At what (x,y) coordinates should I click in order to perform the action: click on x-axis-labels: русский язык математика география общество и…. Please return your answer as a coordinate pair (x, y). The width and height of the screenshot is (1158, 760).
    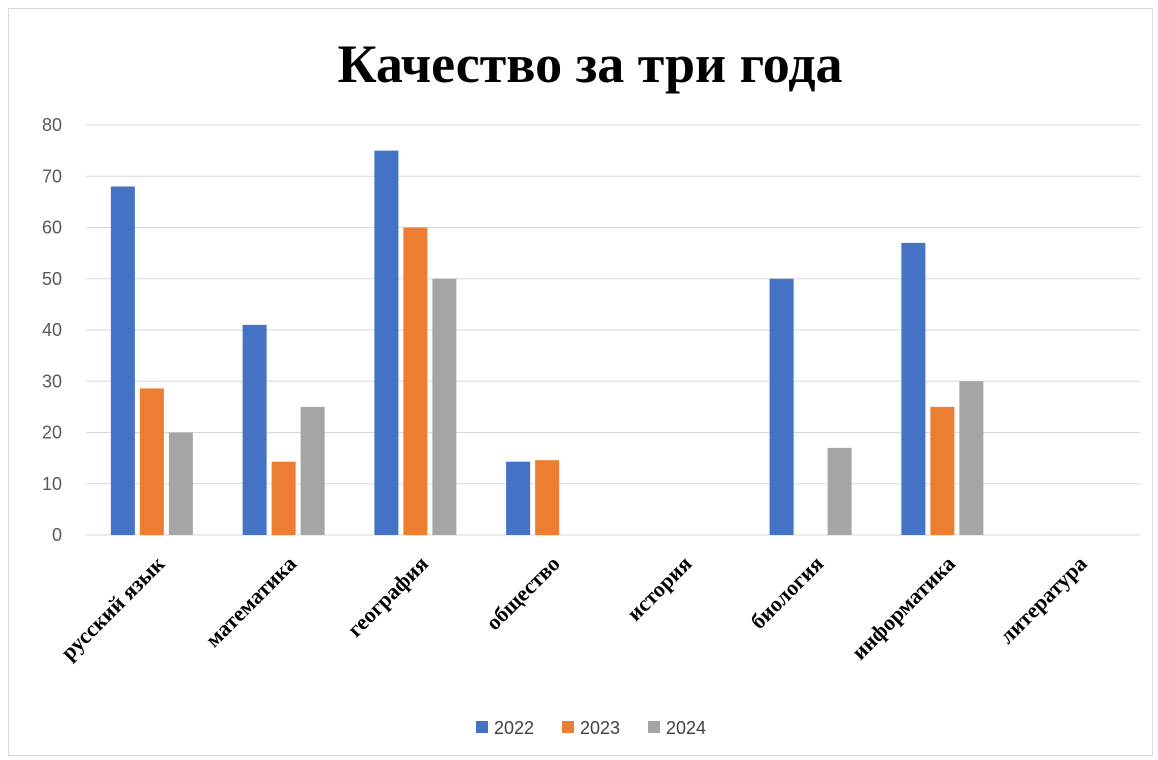
    Looking at the image, I should click on (574, 608).